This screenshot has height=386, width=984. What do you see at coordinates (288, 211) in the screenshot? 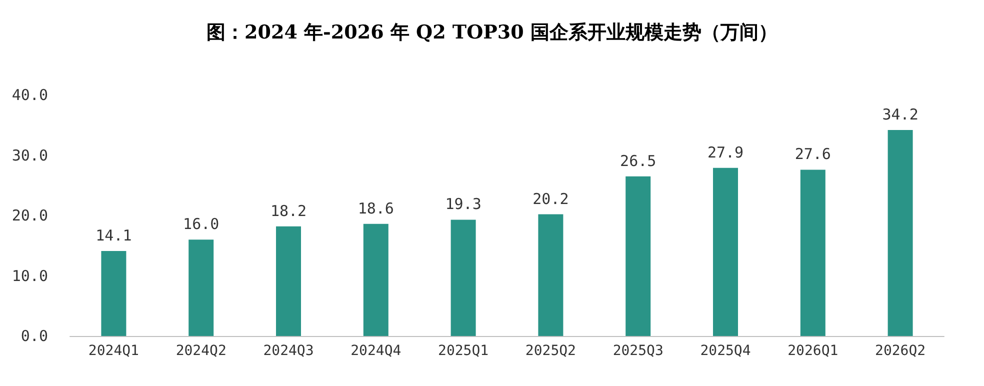
I see `data-label: 18.2` at bounding box center [288, 211].